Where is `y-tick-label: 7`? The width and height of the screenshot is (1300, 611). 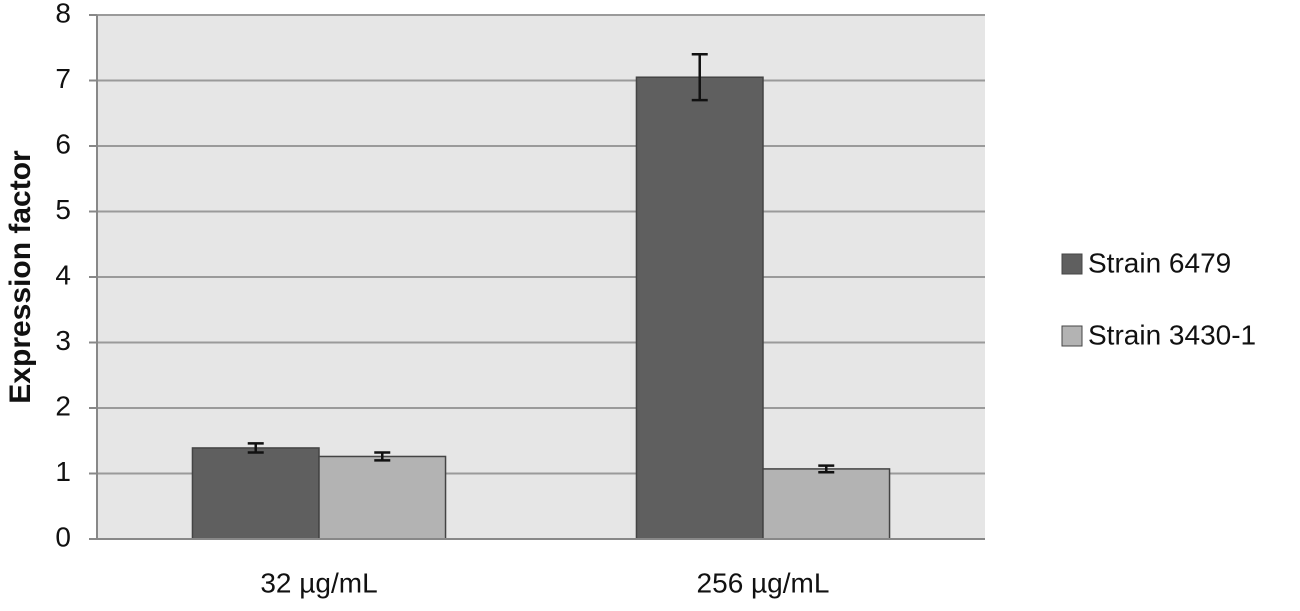 y-tick-label: 7 is located at coordinates (63, 78).